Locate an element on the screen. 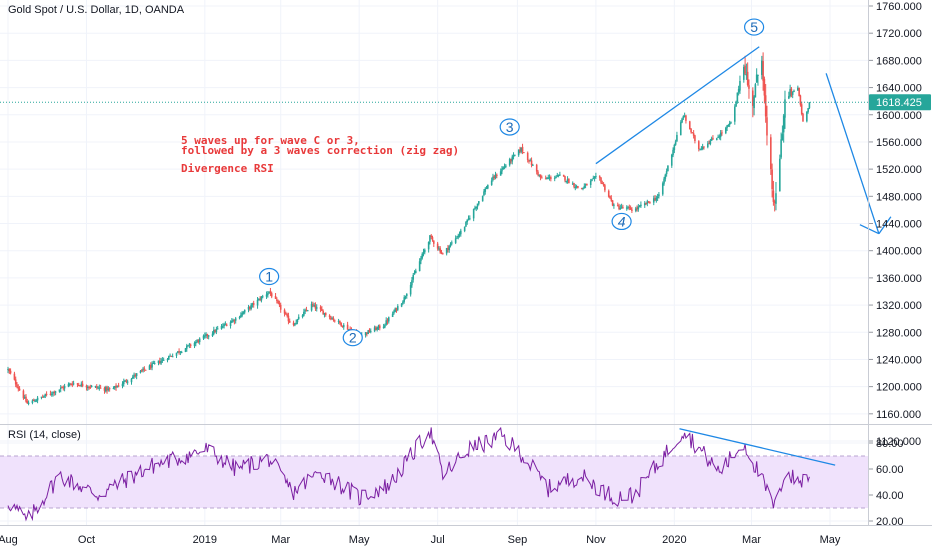  time-axis-label: Mar is located at coordinates (751, 540).